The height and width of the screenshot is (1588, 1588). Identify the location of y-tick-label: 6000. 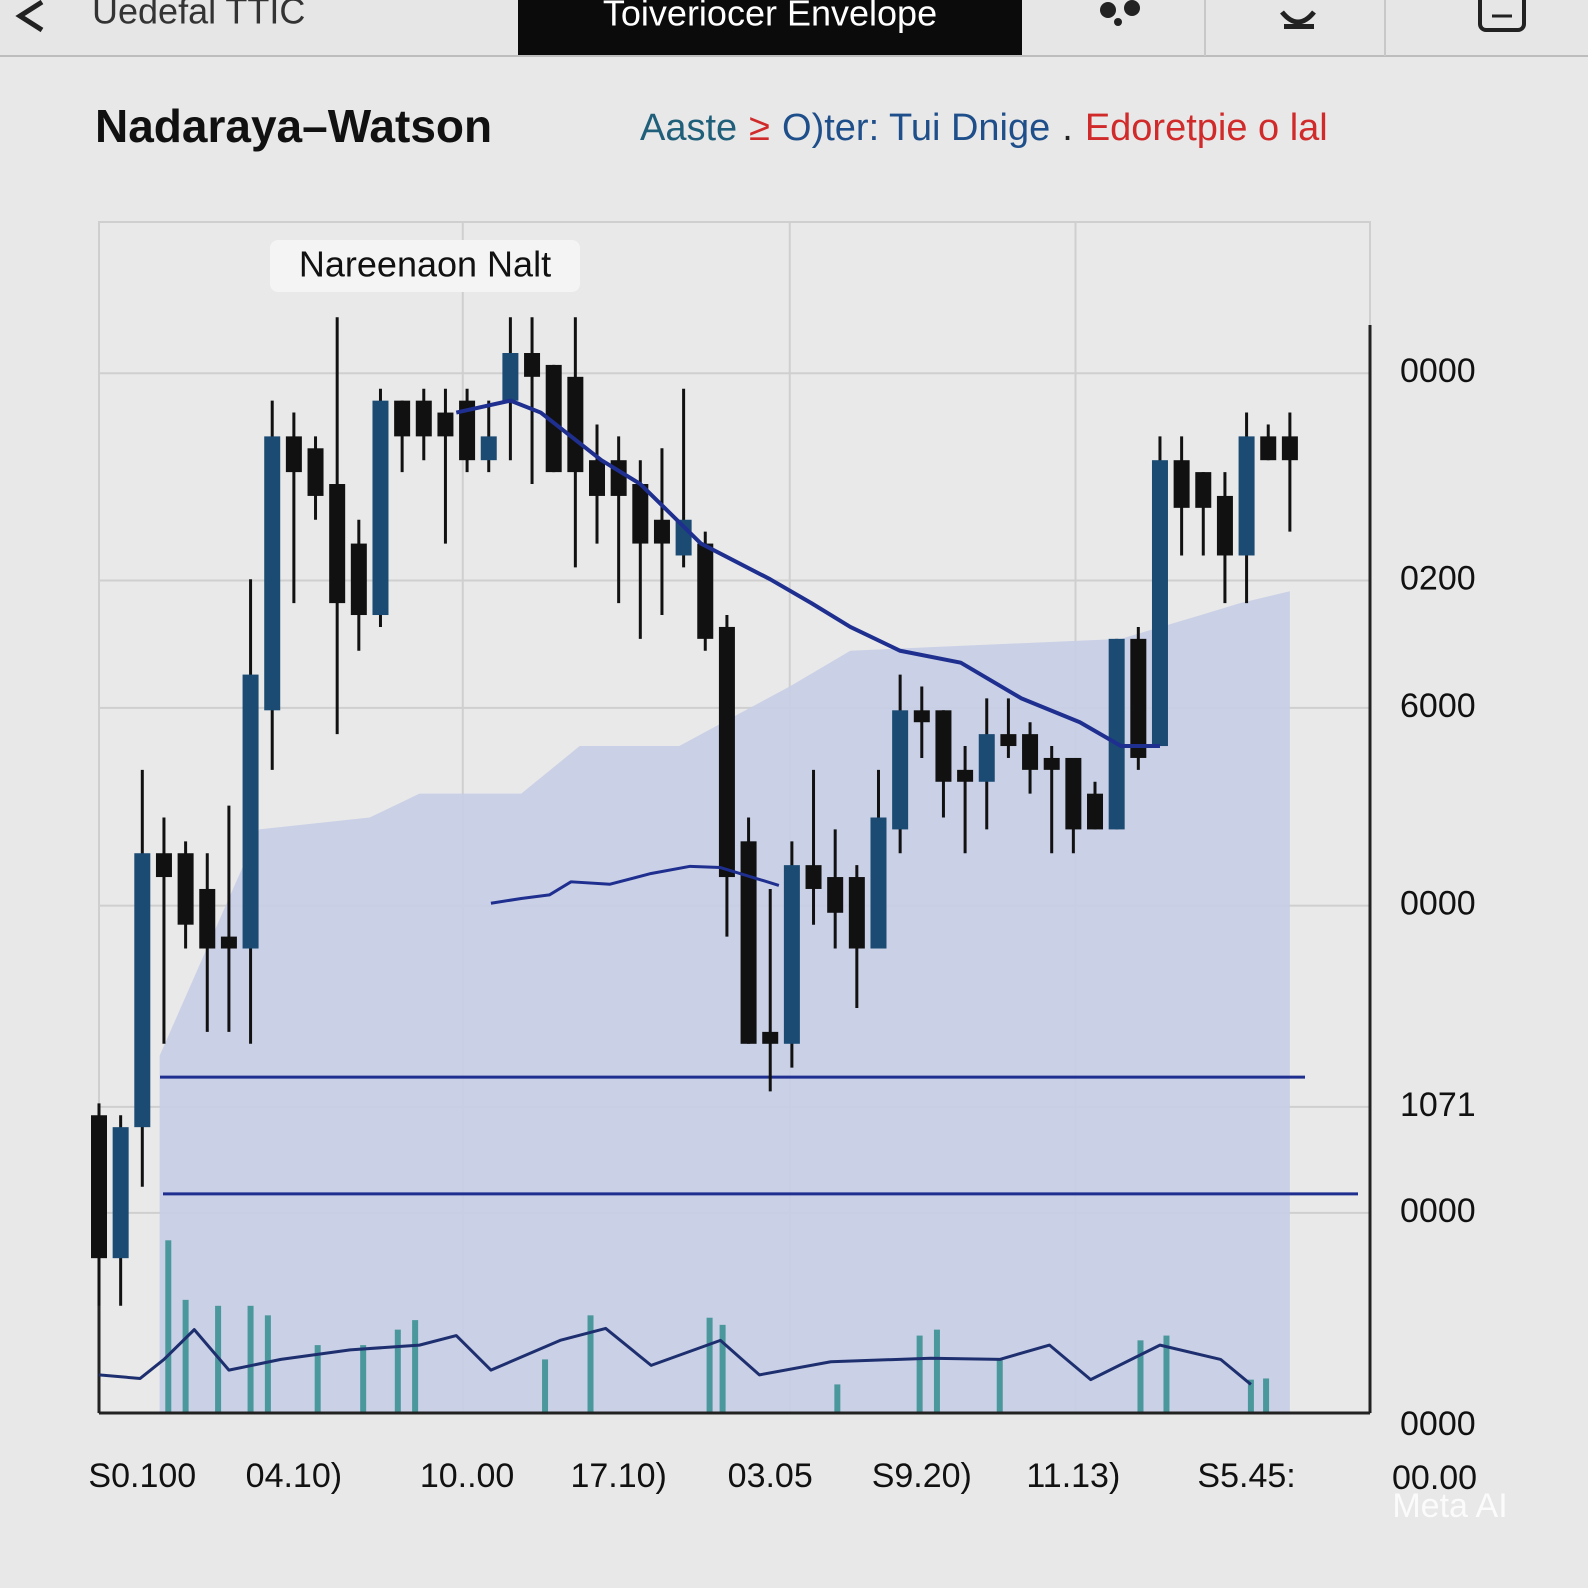
(1438, 706).